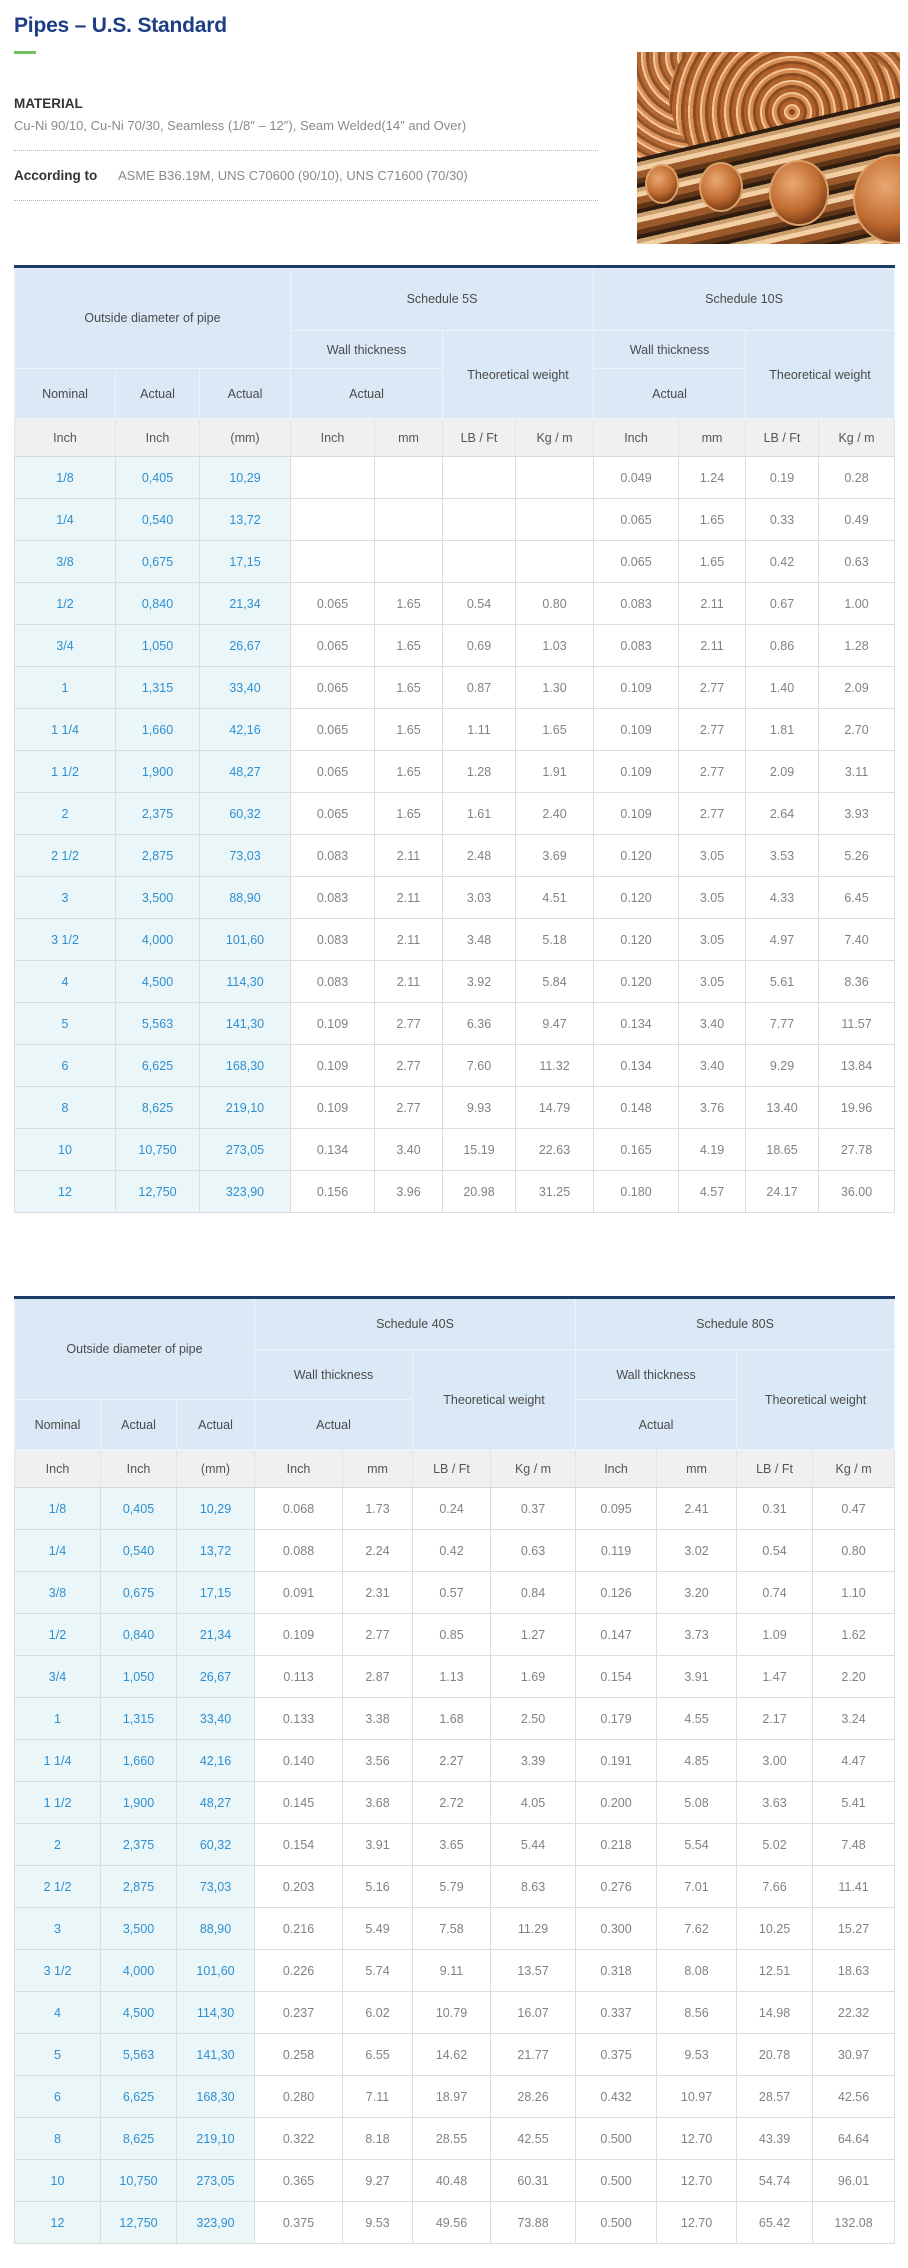 The image size is (908, 2268). What do you see at coordinates (616, 1550) in the screenshot?
I see `data-cell: 0.119` at bounding box center [616, 1550].